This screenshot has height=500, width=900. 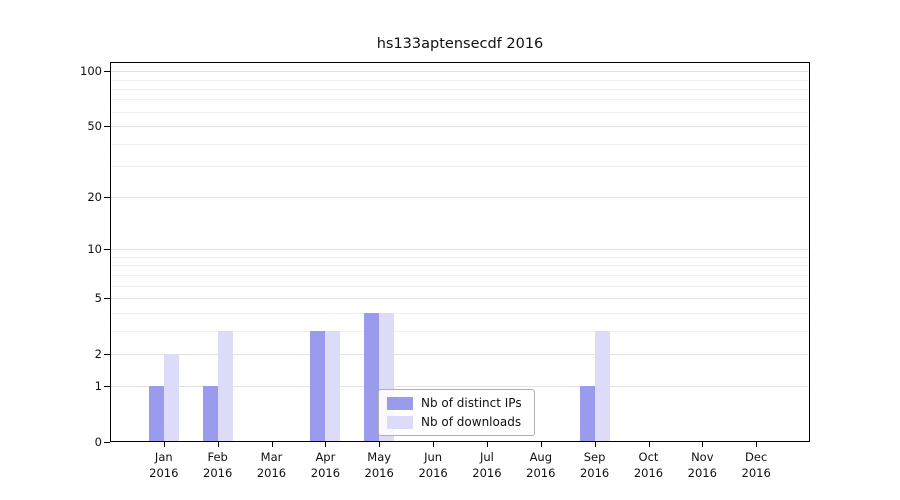 What do you see at coordinates (94, 249) in the screenshot?
I see `y-tick-label: 10` at bounding box center [94, 249].